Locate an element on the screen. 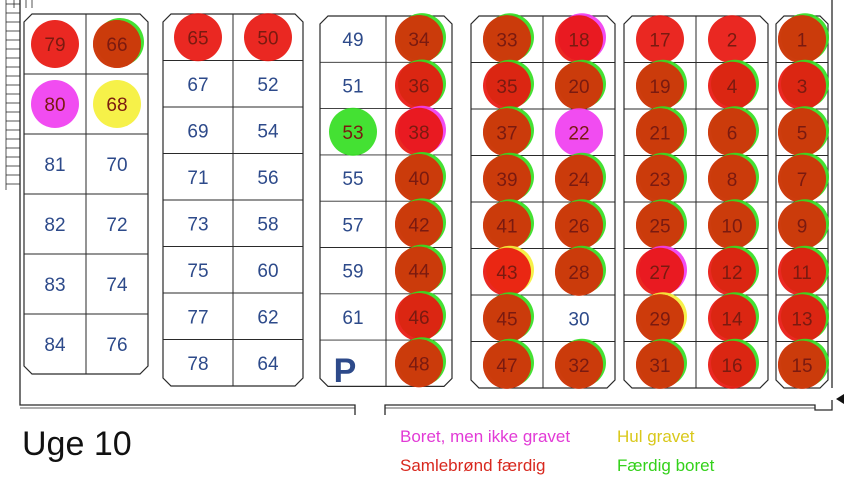  plot-19-status-done-dark is located at coordinates (660, 85).